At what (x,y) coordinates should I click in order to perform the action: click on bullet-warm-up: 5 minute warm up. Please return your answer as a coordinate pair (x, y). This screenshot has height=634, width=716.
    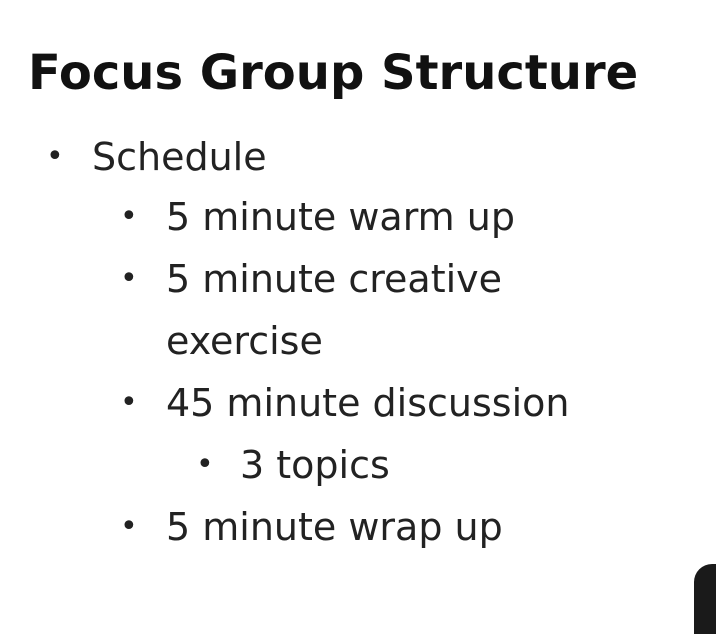
    Looking at the image, I should click on (340, 217).